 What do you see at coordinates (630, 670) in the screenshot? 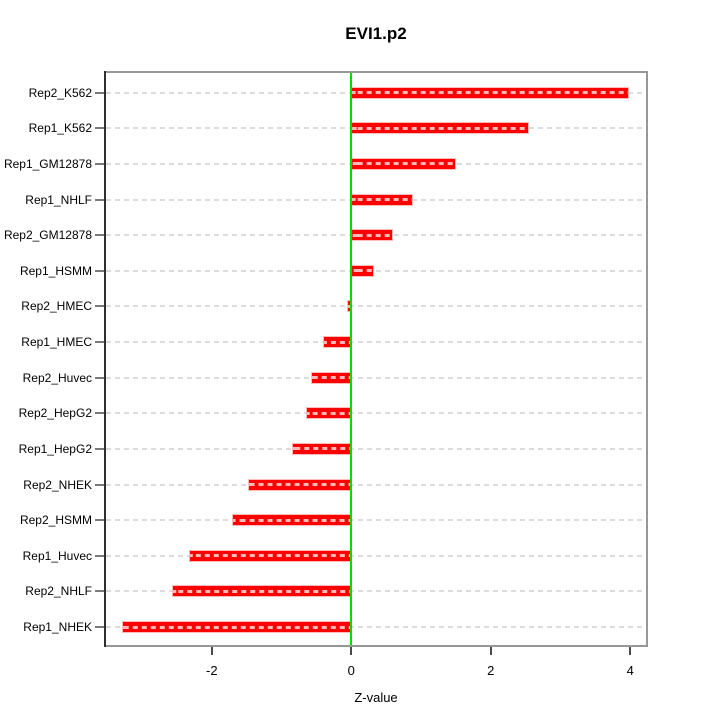
I see `x-axis-tick-label: 4` at bounding box center [630, 670].